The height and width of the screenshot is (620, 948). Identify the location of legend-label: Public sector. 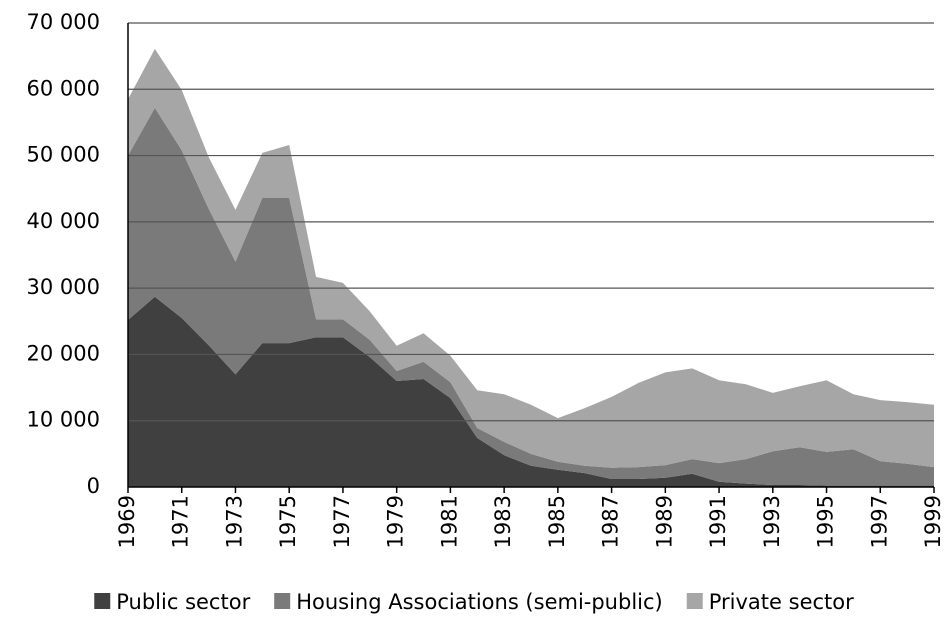
(183, 602).